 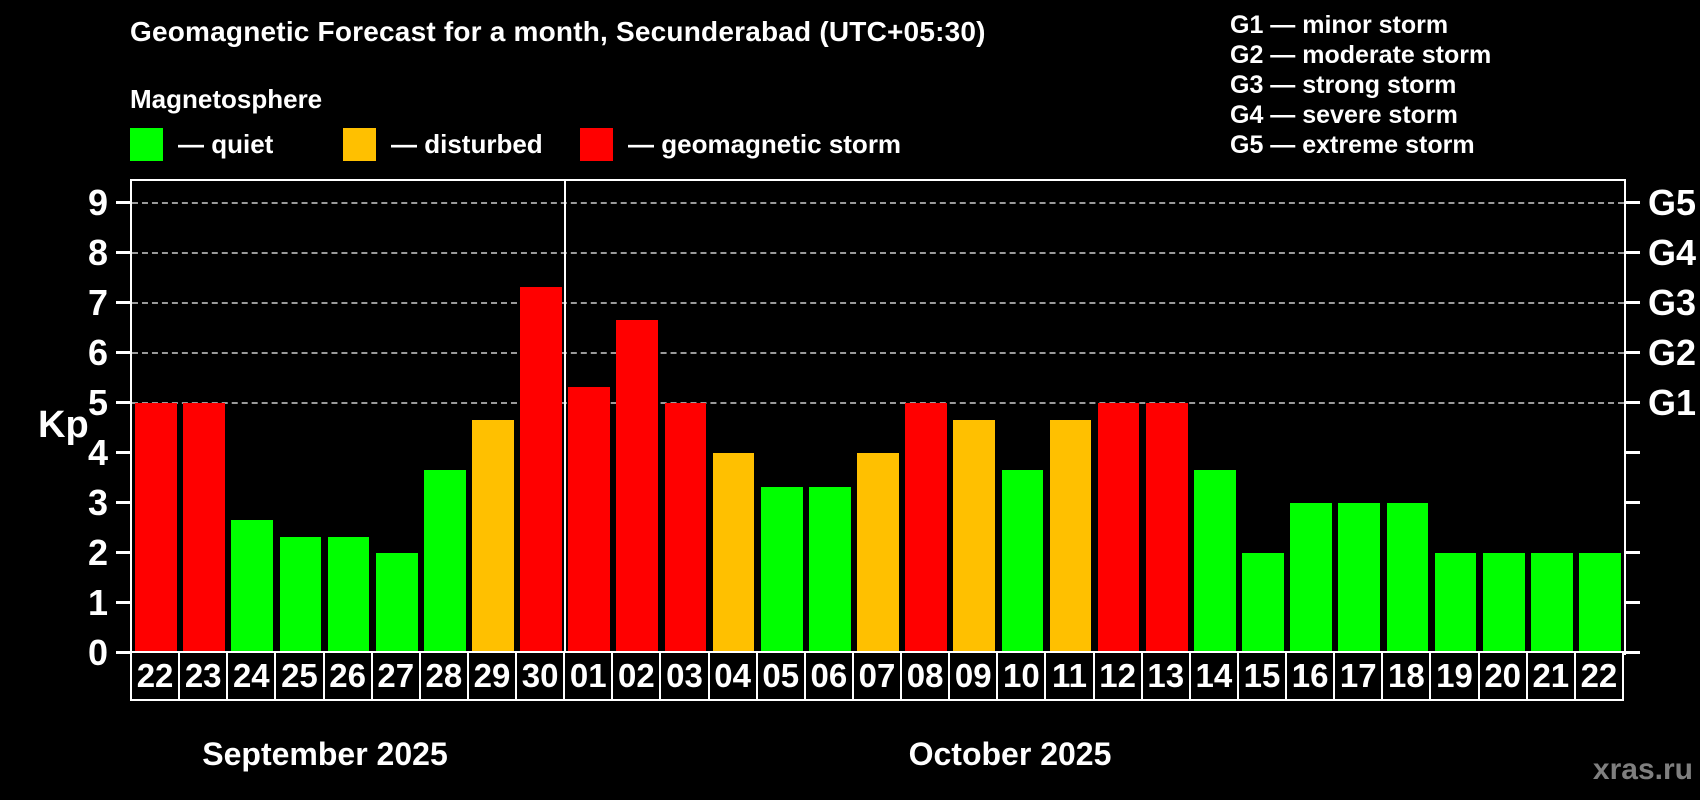 I want to click on day-label: 19, so click(x=1454, y=676).